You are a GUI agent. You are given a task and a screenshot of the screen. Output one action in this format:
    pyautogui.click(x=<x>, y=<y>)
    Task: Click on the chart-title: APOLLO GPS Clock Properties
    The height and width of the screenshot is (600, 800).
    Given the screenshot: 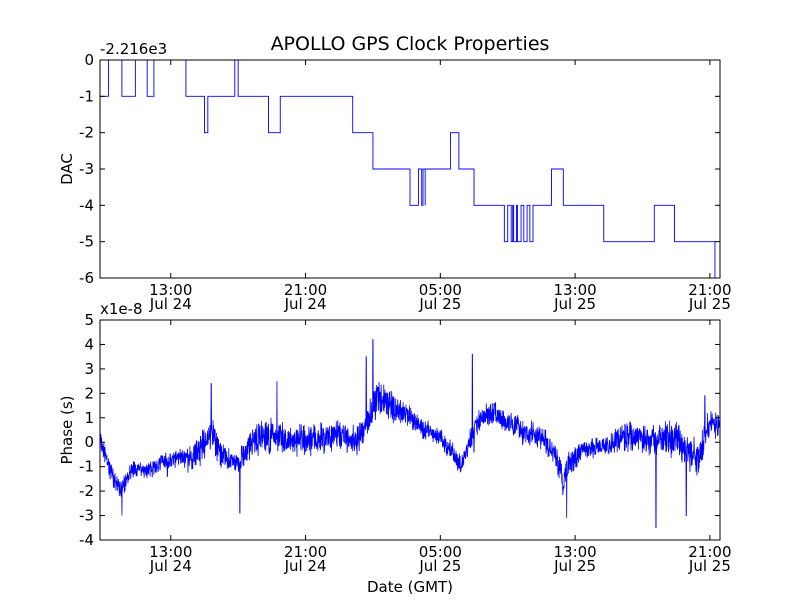 What is the action you would take?
    pyautogui.click(x=410, y=44)
    